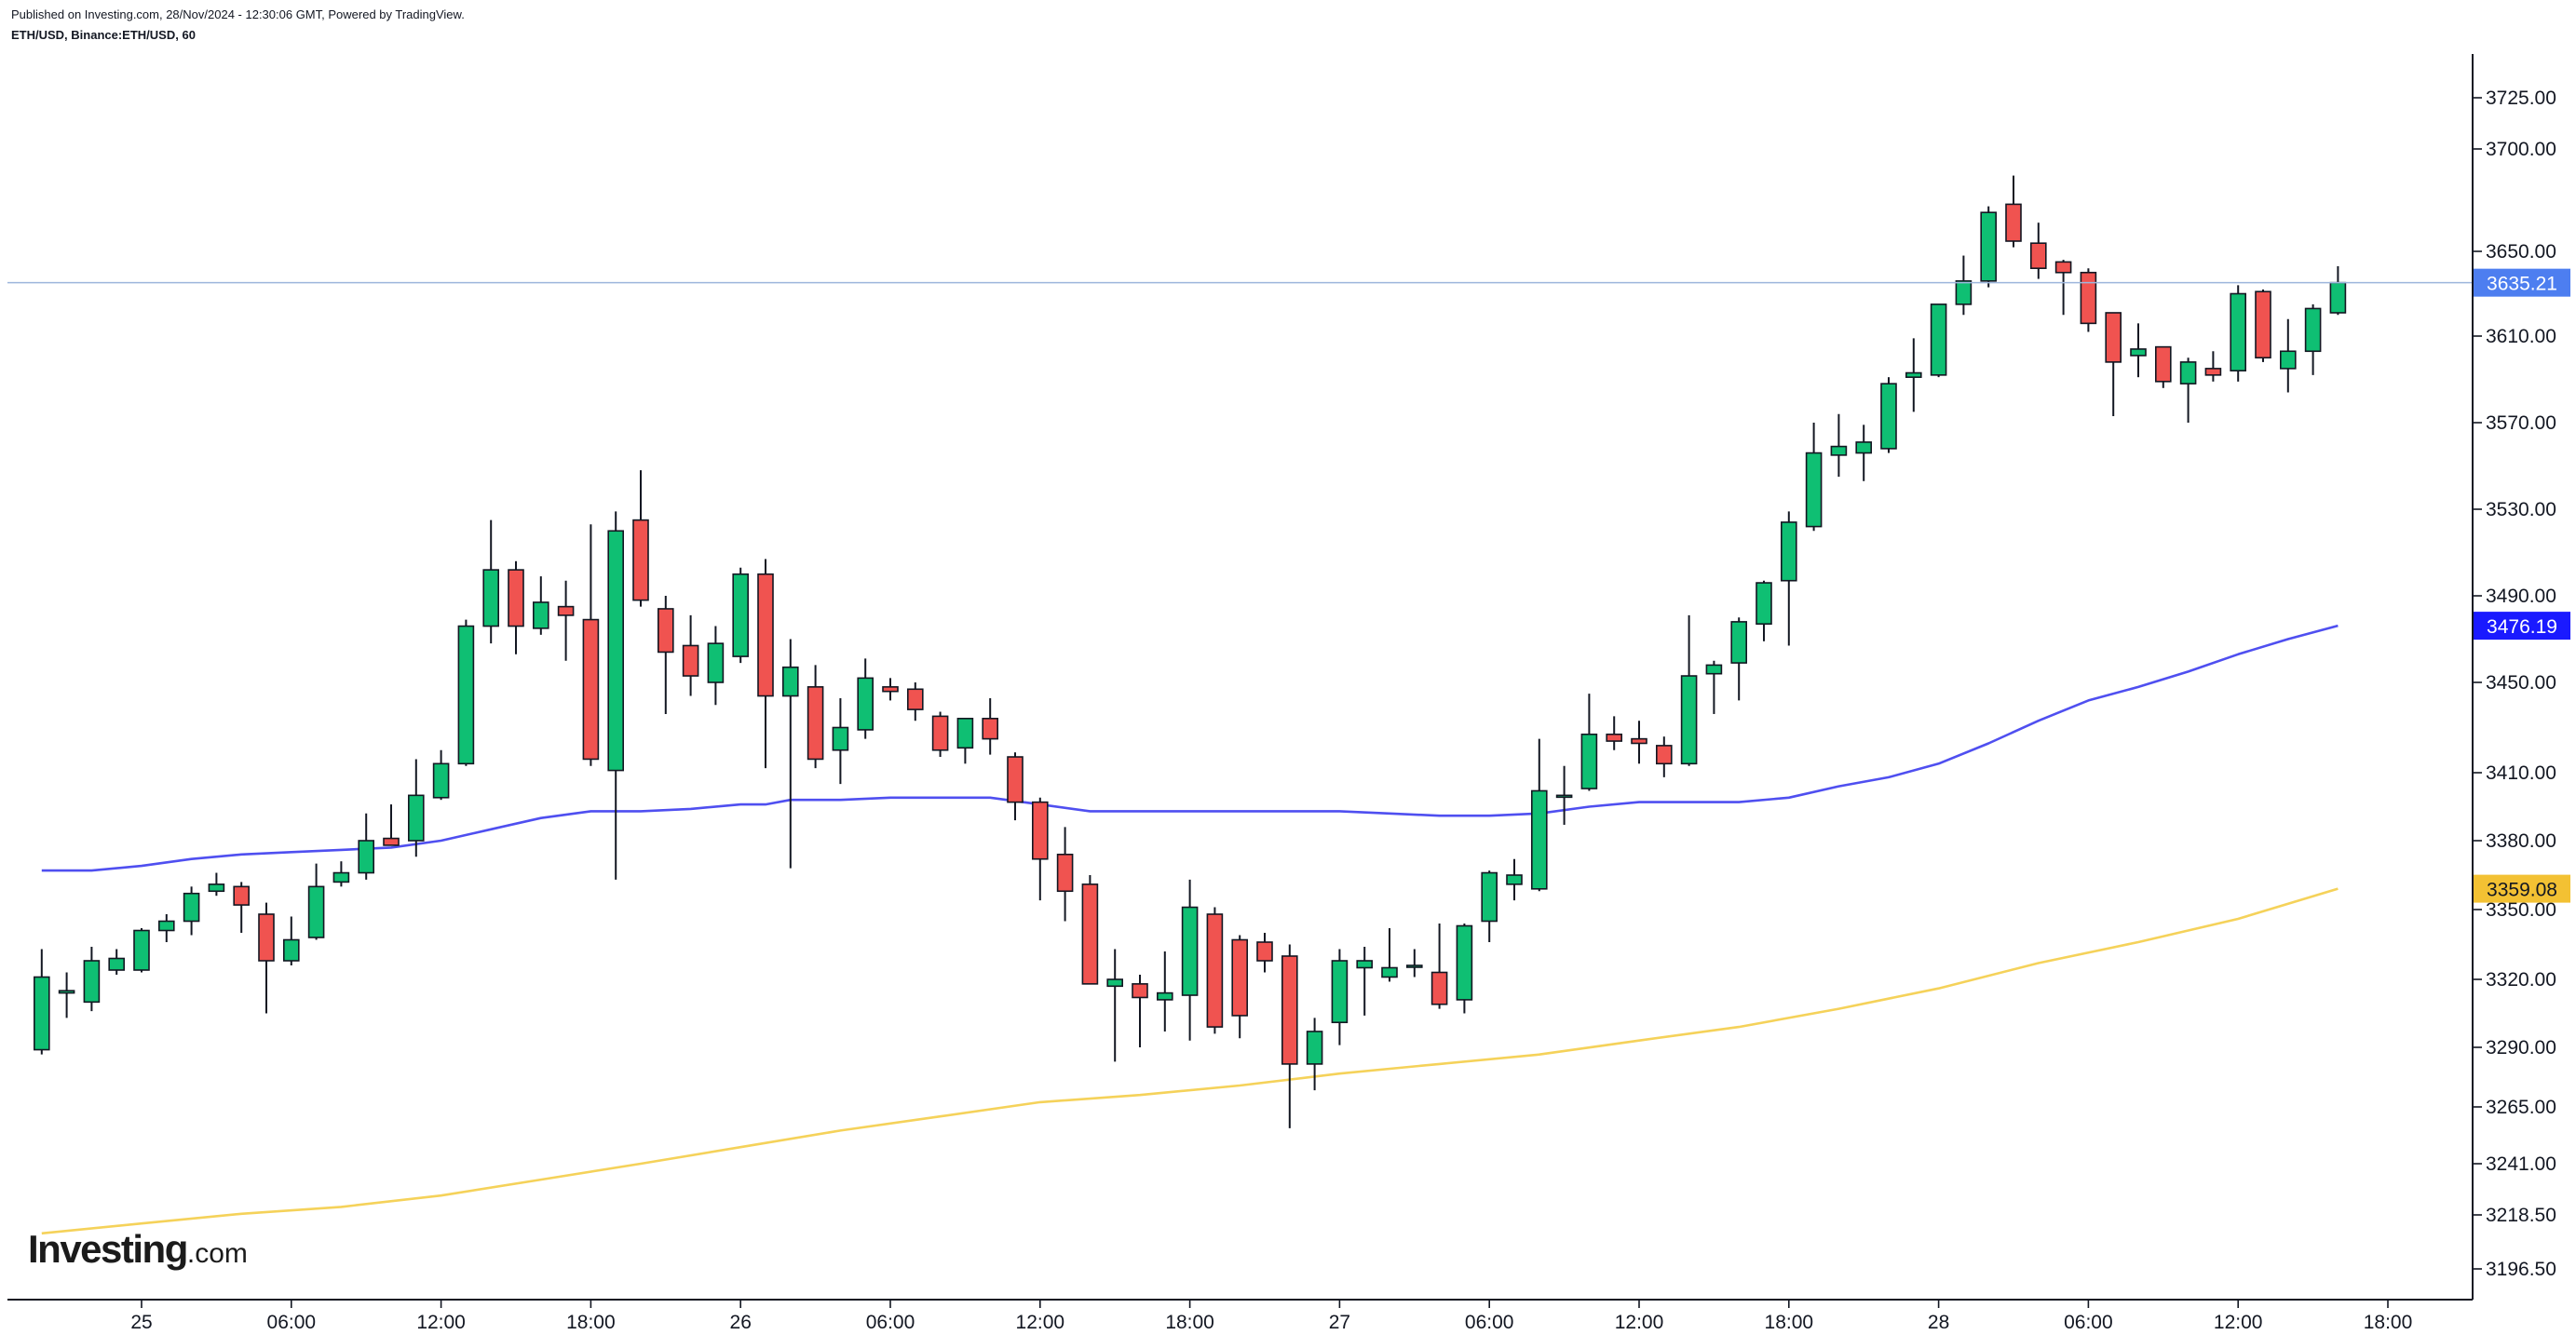  I want to click on y-tick-label: 3320.00, so click(2521, 980).